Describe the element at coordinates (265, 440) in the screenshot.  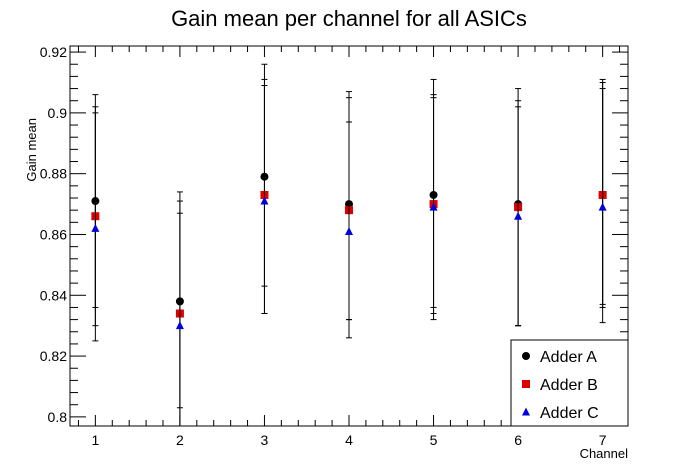
I see `x-tick-label: 3` at that location.